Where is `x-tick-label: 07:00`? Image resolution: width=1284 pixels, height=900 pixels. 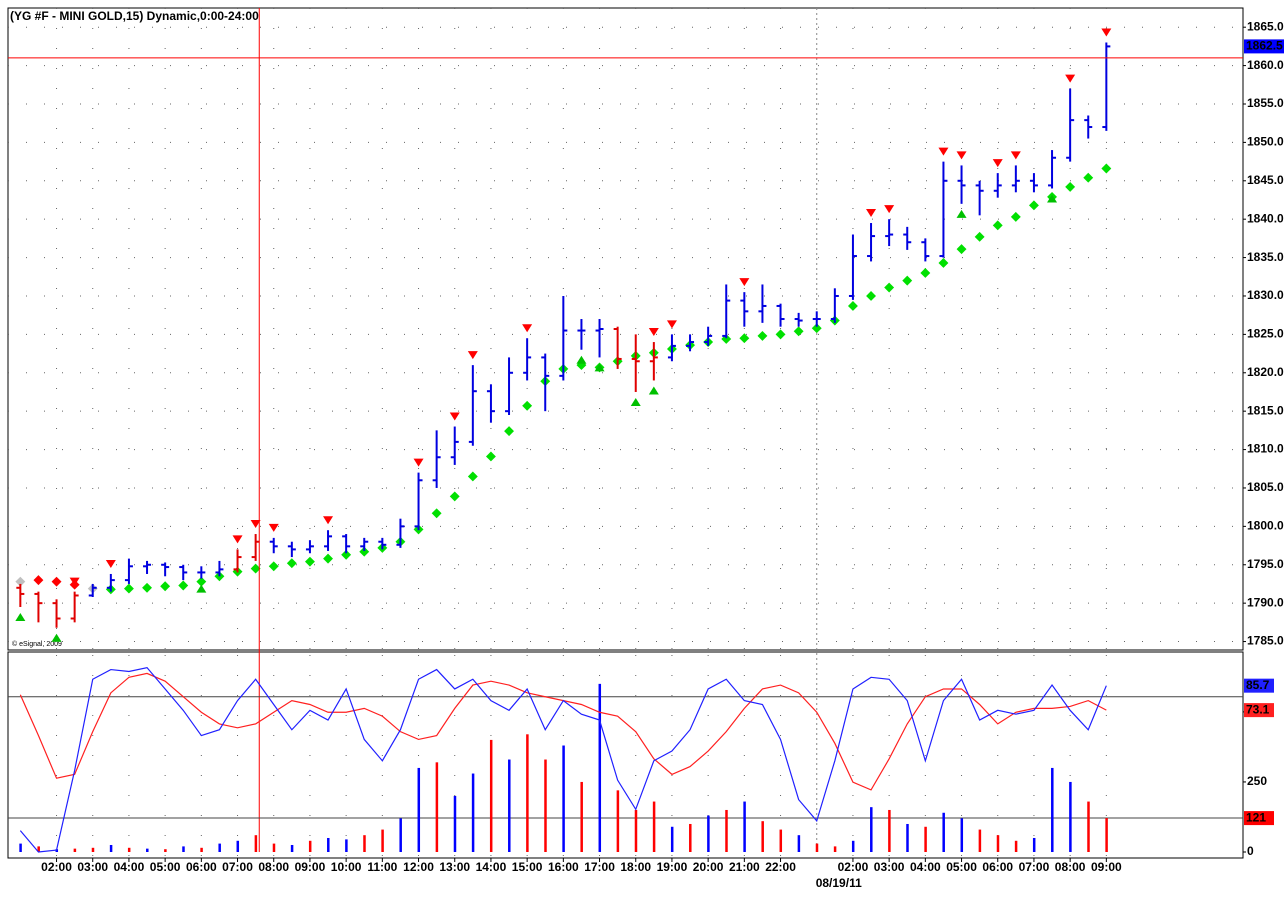 x-tick-label: 07:00 is located at coordinates (237, 867).